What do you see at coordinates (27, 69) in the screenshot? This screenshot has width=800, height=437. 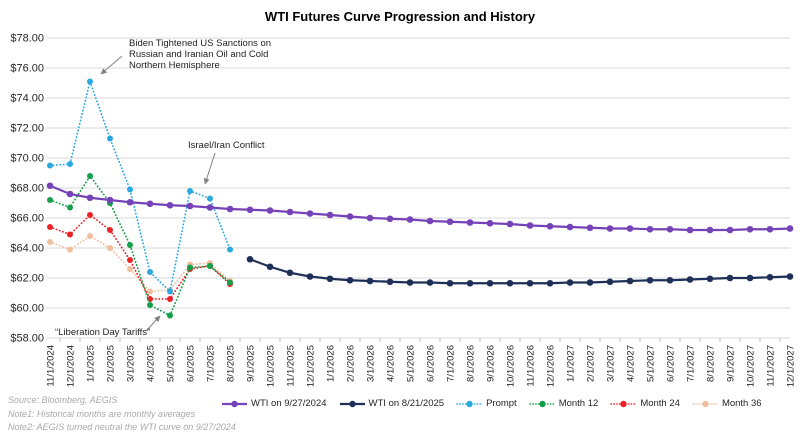 I see `y-axis-tick-label: $76.00` at bounding box center [27, 69].